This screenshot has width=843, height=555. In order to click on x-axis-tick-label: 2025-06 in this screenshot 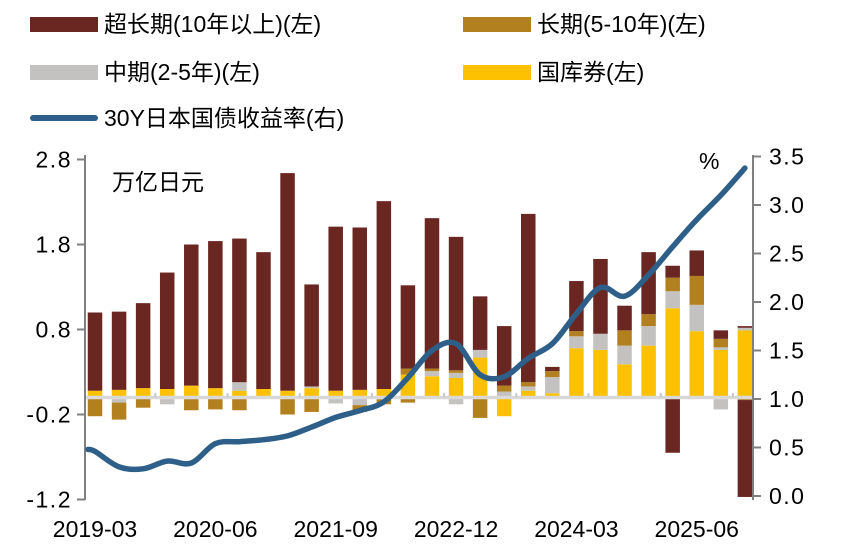, I will do `click(697, 529)`.